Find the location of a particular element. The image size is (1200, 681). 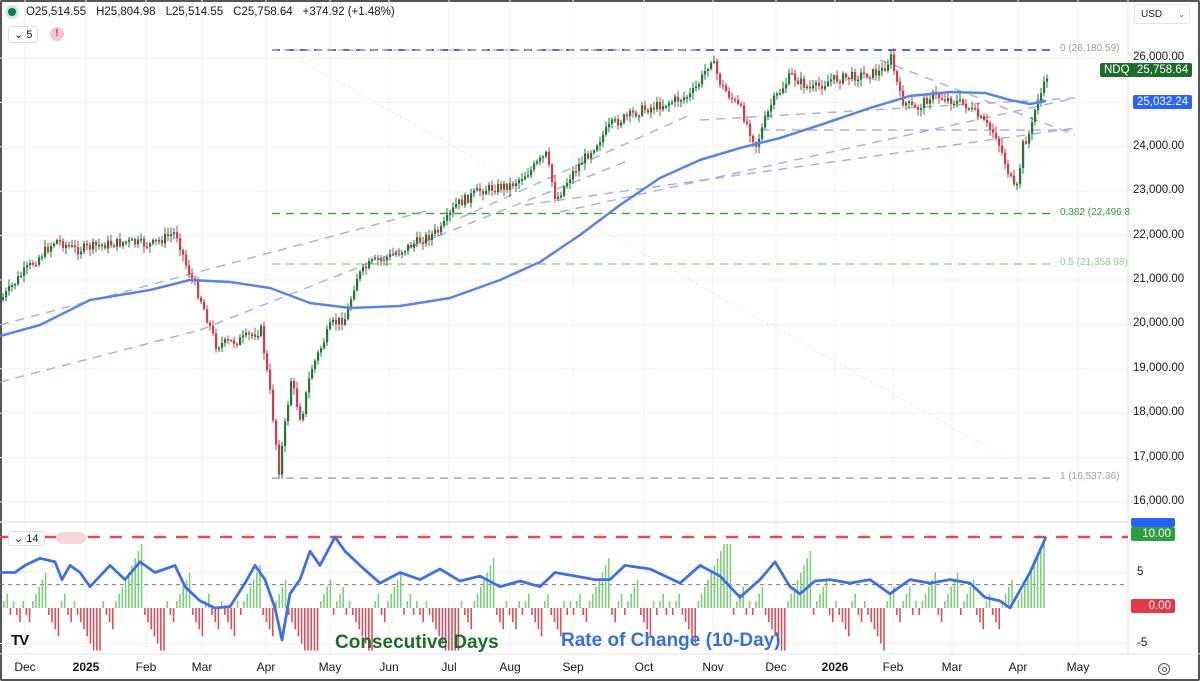

price-axis-tick: 19,000.00 is located at coordinates (1159, 367).